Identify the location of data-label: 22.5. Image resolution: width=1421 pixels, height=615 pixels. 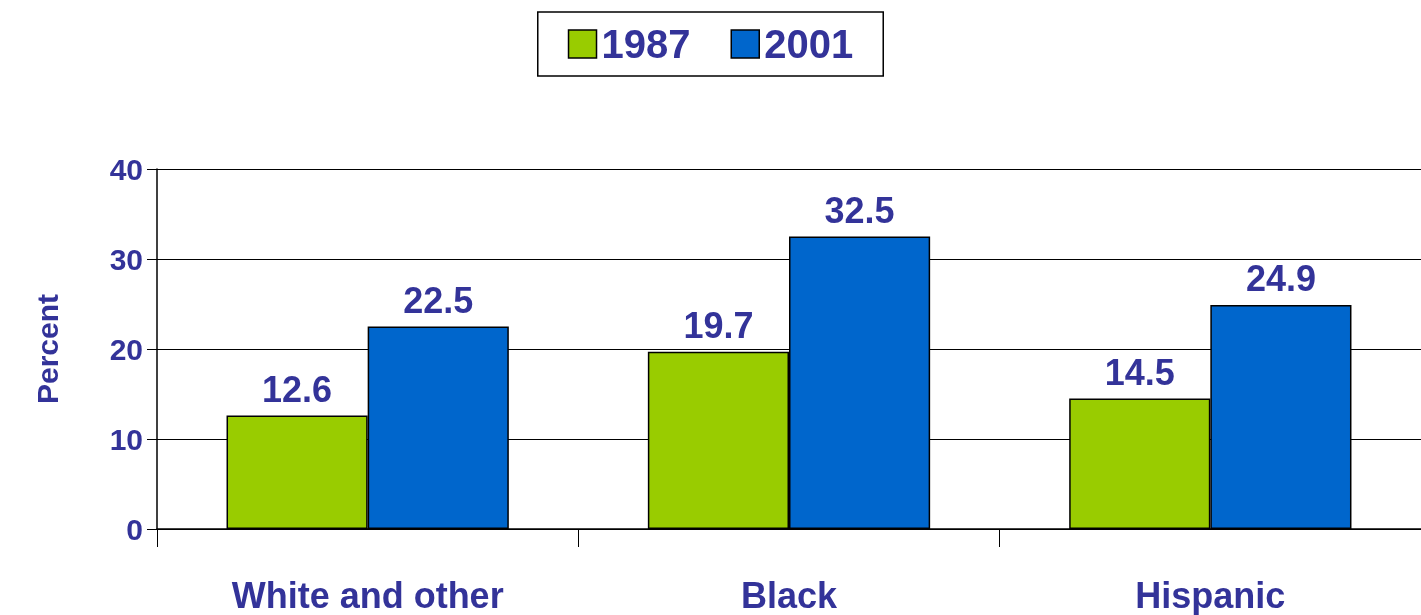
(438, 300).